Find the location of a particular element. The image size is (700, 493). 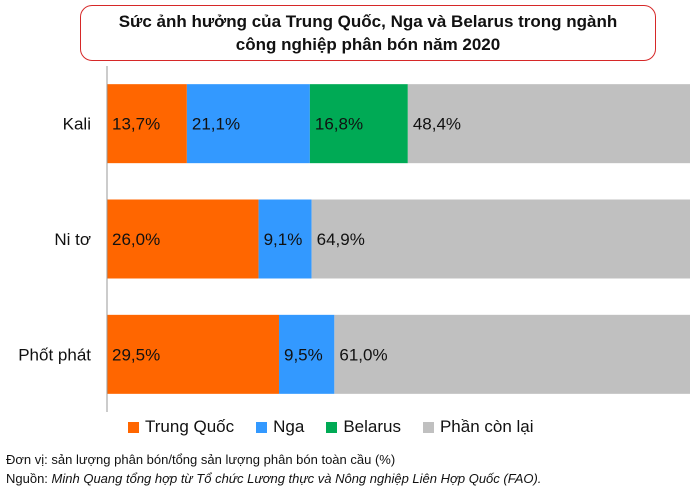

bar-phot-phat-nga is located at coordinates (306, 354).